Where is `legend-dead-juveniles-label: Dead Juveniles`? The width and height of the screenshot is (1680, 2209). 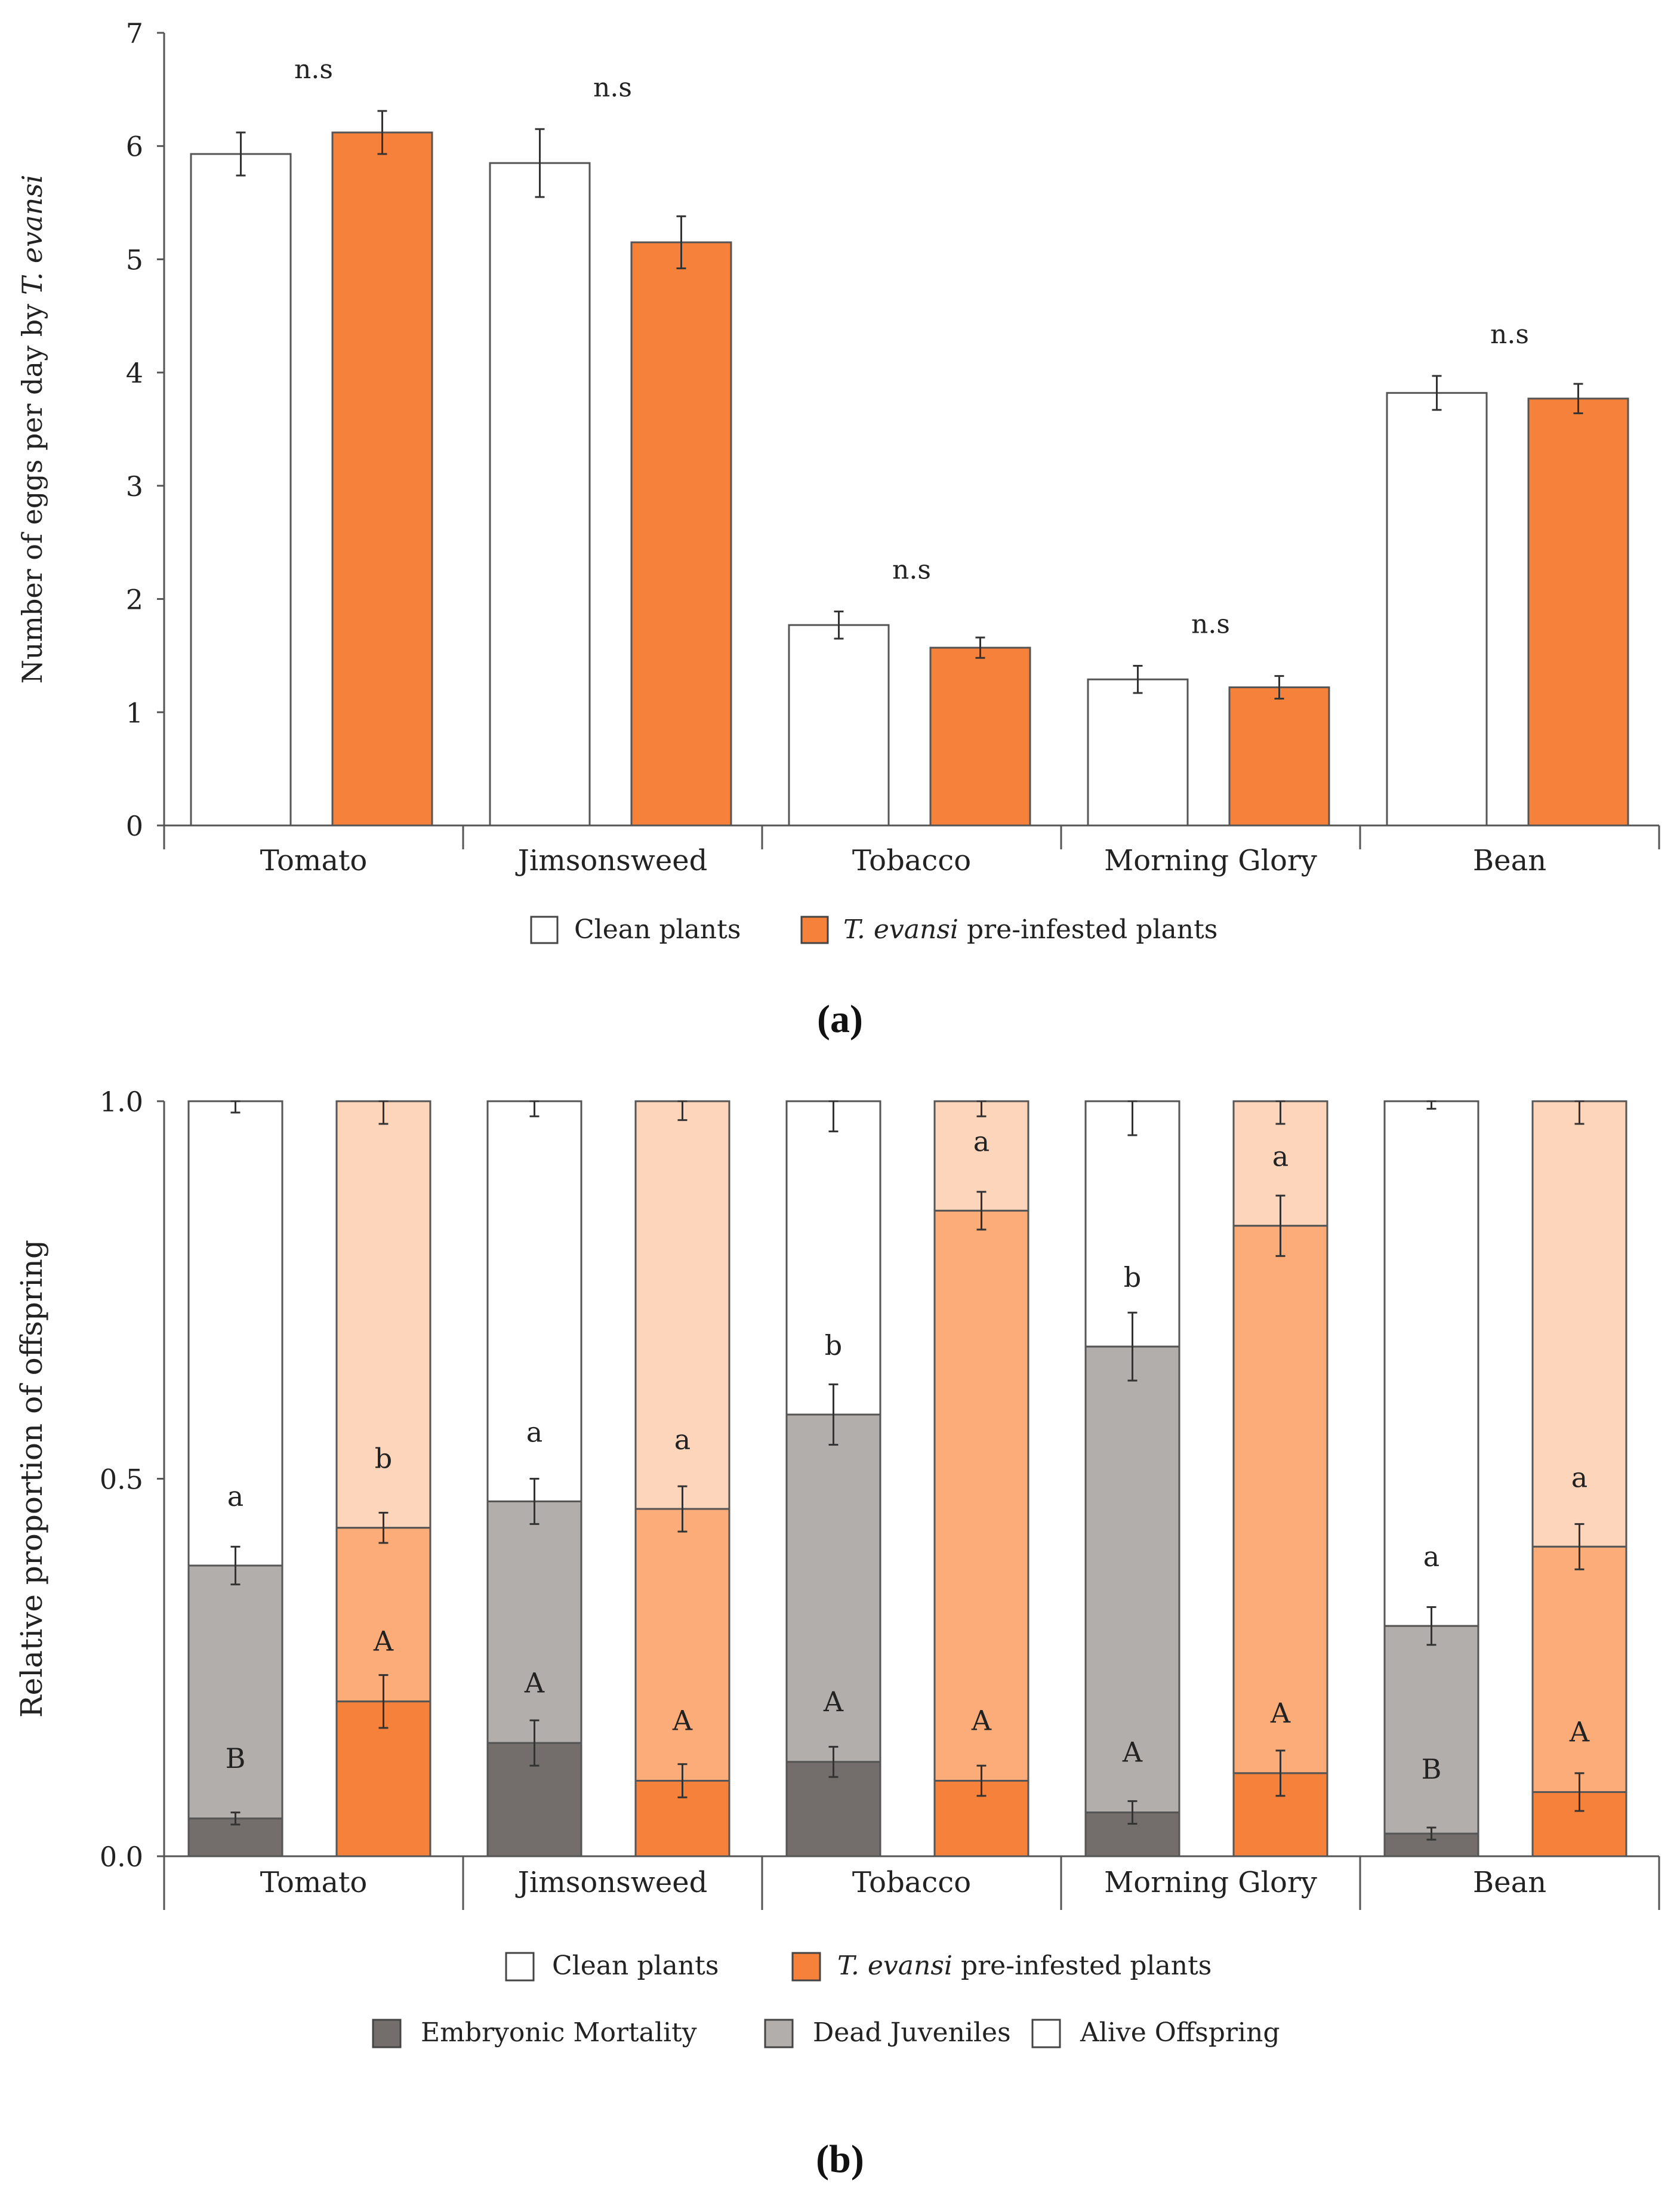 legend-dead-juveniles-label: Dead Juveniles is located at coordinates (912, 2032).